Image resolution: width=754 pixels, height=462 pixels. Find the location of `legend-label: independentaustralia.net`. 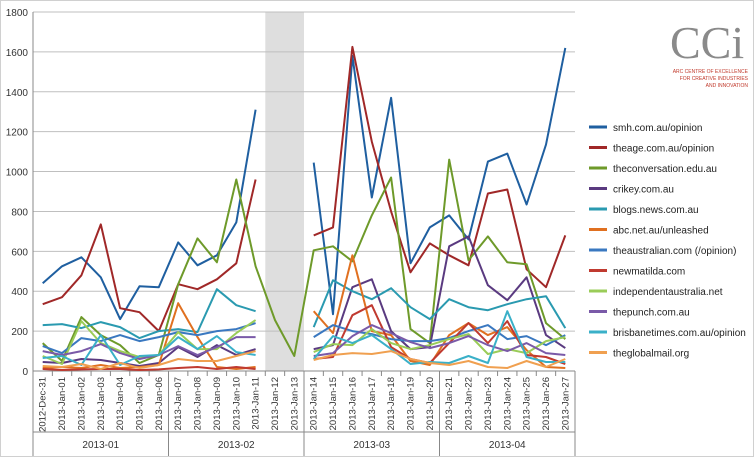

legend-label: independentaustralia.net is located at coordinates (668, 292).